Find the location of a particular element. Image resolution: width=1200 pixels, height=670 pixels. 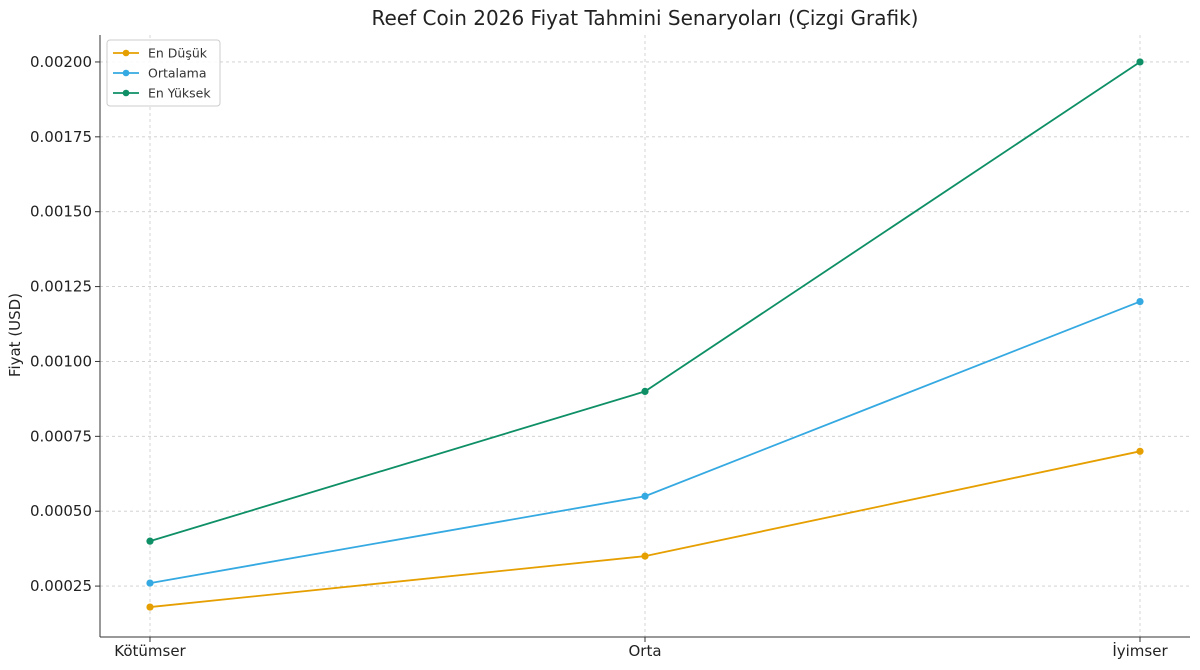

y-axis-label: Fiyat (USD) is located at coordinates (15, 335).